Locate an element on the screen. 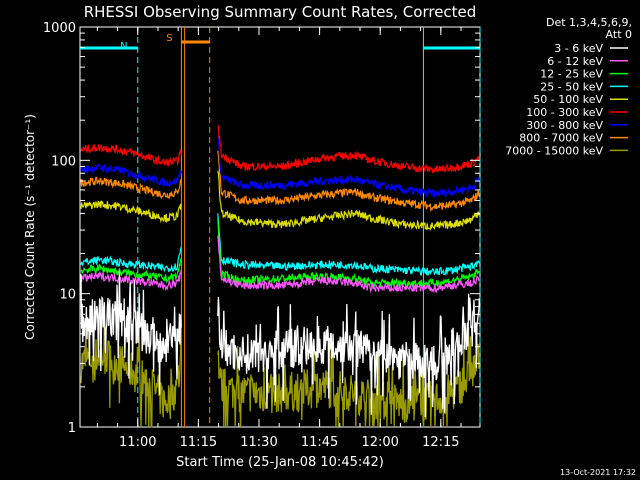  series-800-7000-kev is located at coordinates (280, 181).